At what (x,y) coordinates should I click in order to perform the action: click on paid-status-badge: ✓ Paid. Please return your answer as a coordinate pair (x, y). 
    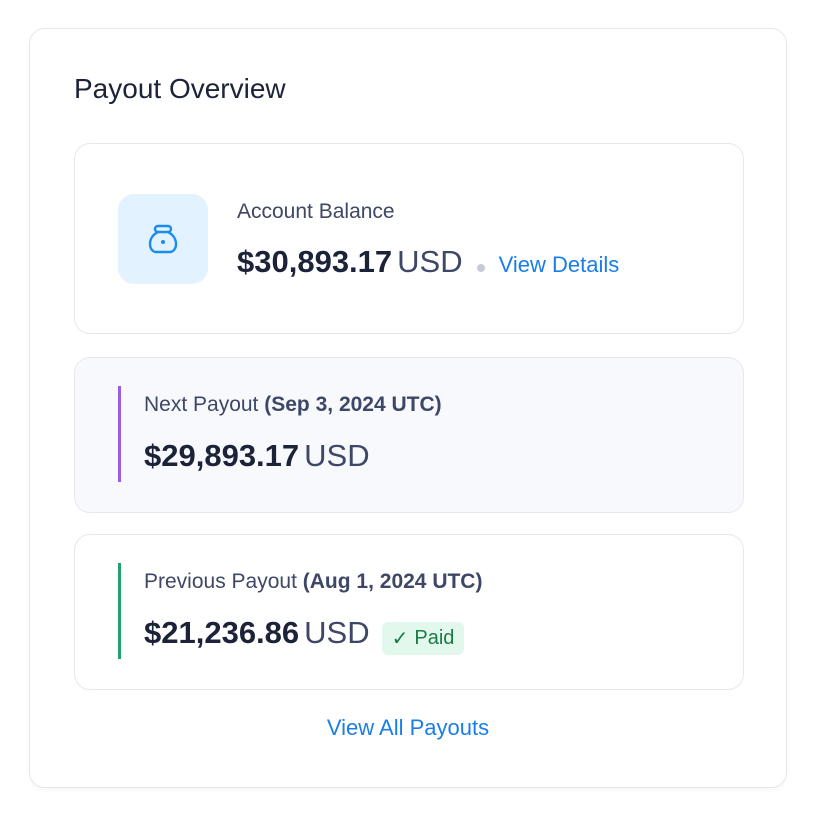
    Looking at the image, I should click on (423, 639).